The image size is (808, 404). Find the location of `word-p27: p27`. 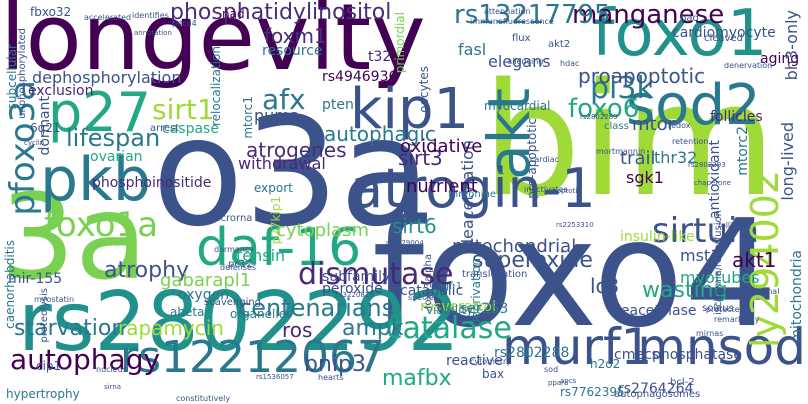

word-p27: p27 is located at coordinates (99, 112).